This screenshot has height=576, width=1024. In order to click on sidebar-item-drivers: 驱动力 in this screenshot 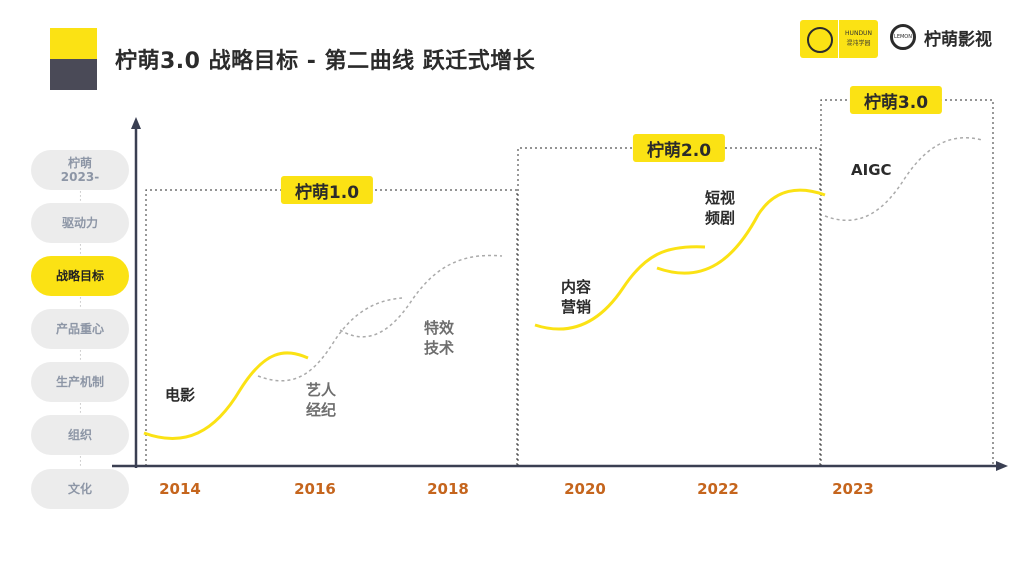, I will do `click(80, 223)`.